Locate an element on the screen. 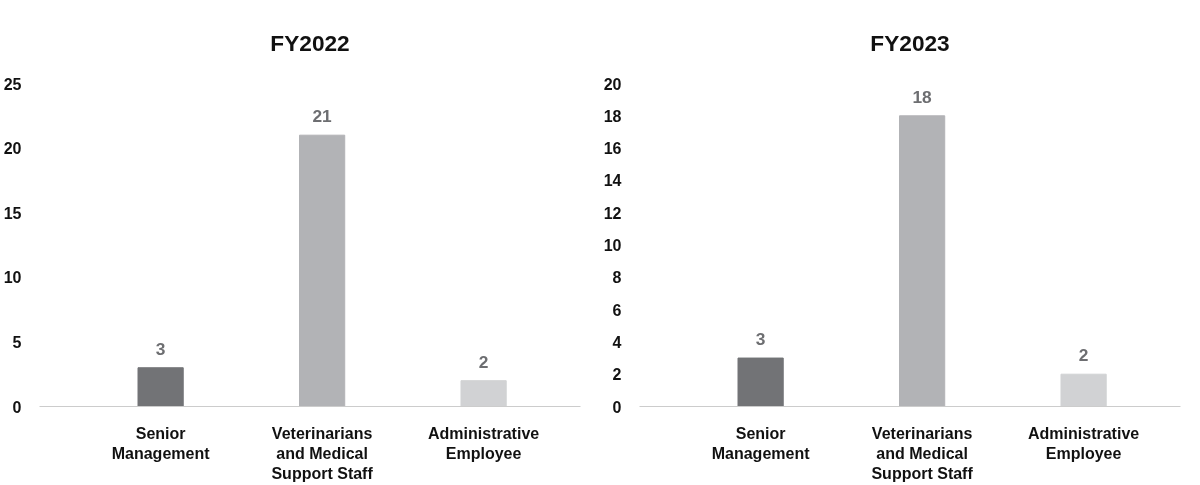 The image size is (1200, 485). y-tick-label: 6 is located at coordinates (617, 310).